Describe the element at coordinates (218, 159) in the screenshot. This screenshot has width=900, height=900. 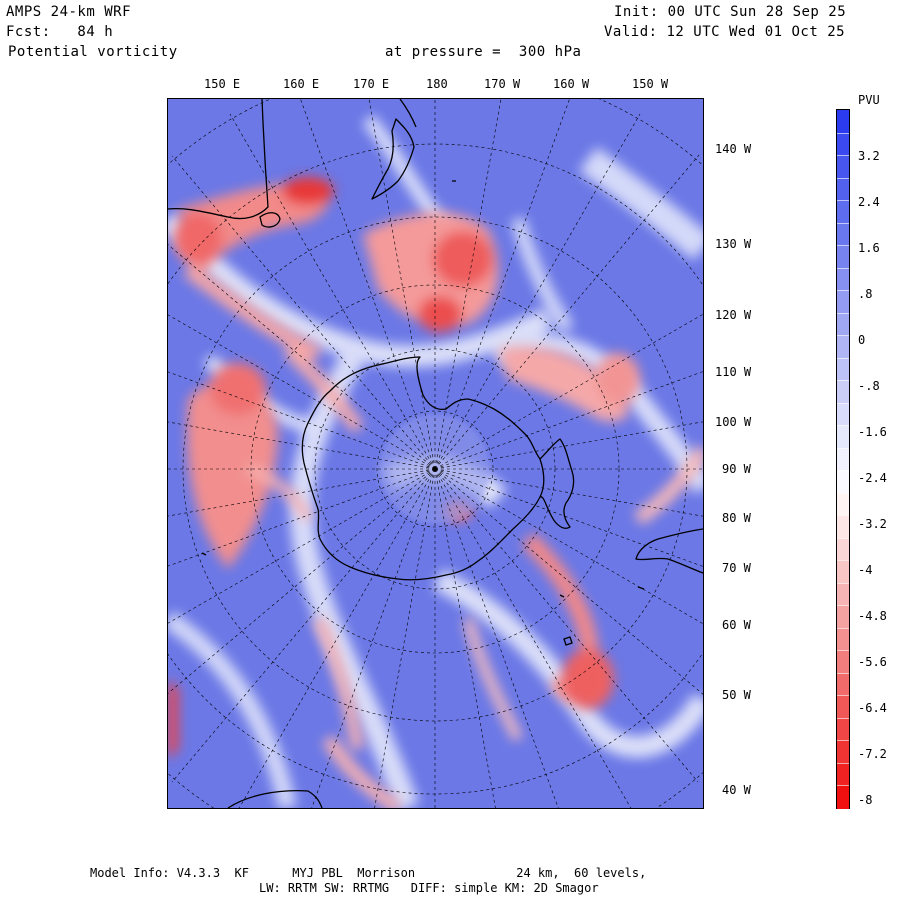
I see `australia-coastline` at that location.